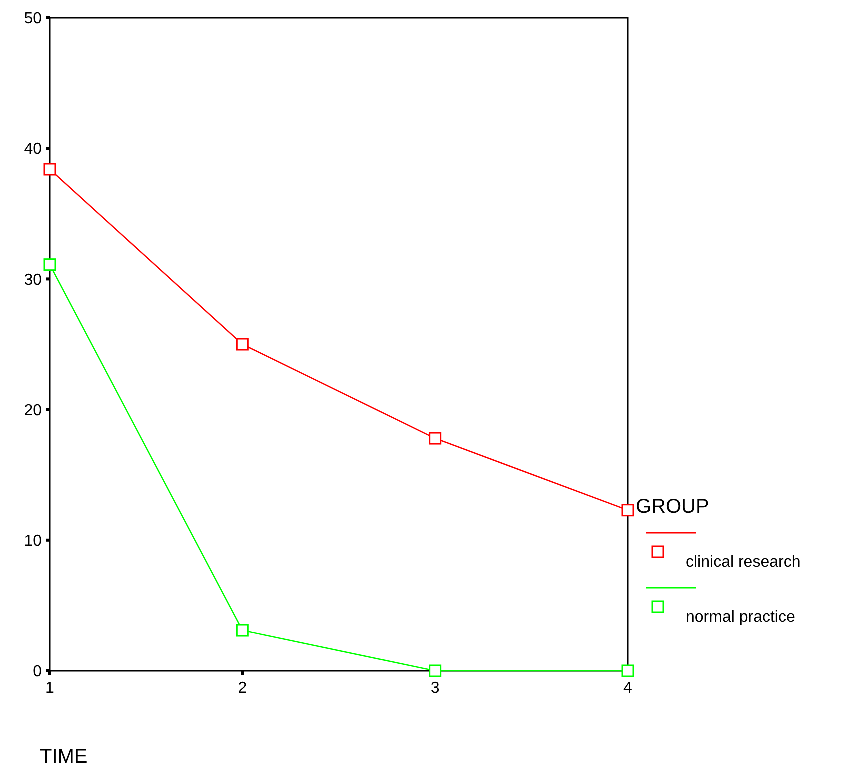  What do you see at coordinates (243, 688) in the screenshot?
I see `x-tick-label: 2` at bounding box center [243, 688].